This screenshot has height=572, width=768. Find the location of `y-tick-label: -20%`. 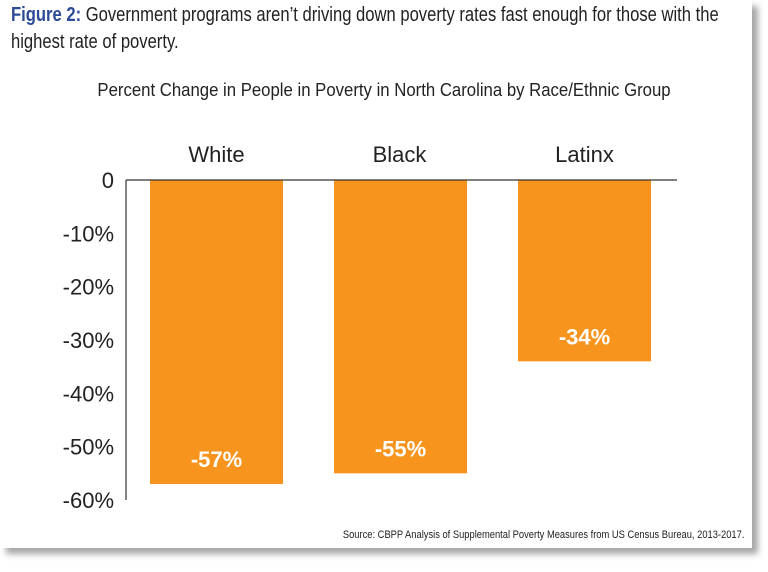

y-tick-label: -20% is located at coordinates (88, 287).